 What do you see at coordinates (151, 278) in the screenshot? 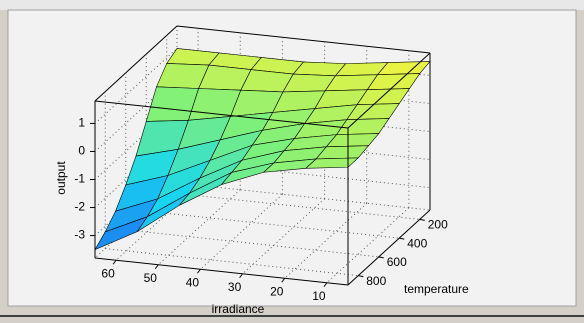
I see `x-tick-label: 50` at bounding box center [151, 278].